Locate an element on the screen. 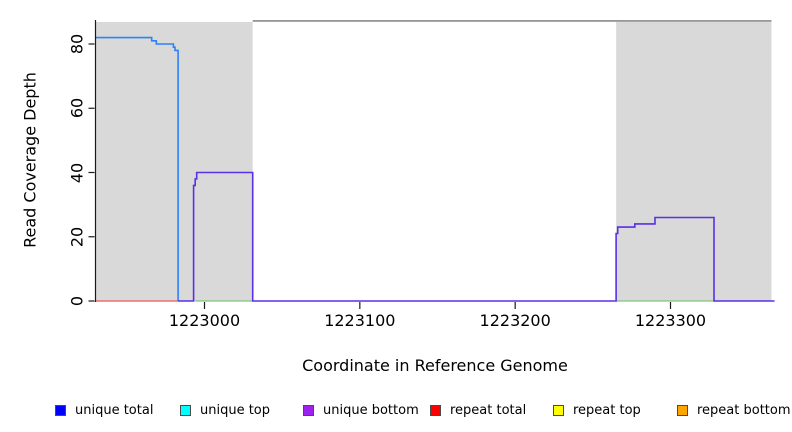 The width and height of the screenshot is (792, 432). y-tick-label: 60 is located at coordinates (77, 108).